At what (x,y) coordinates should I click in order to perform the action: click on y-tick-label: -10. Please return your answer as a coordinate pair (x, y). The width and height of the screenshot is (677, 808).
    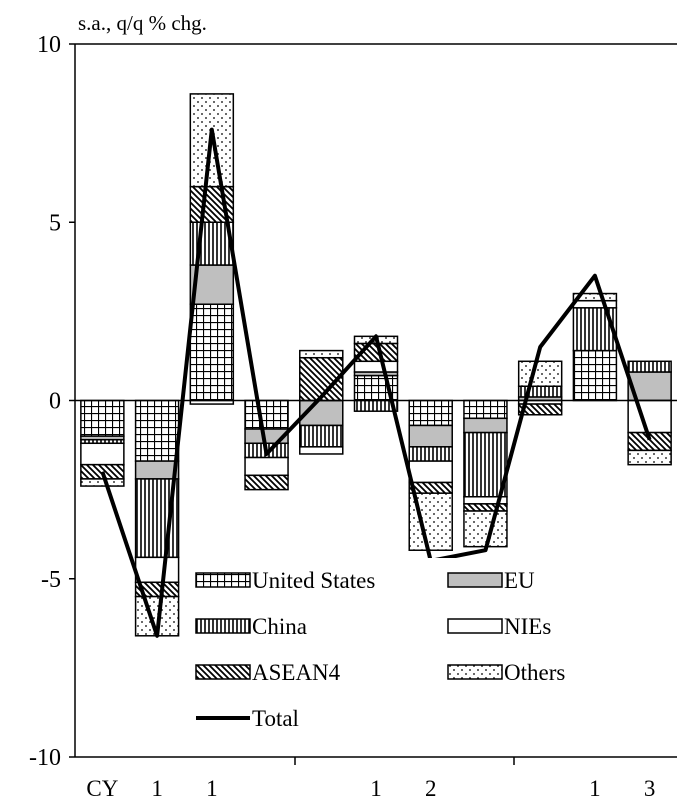
    Looking at the image, I should click on (45, 758).